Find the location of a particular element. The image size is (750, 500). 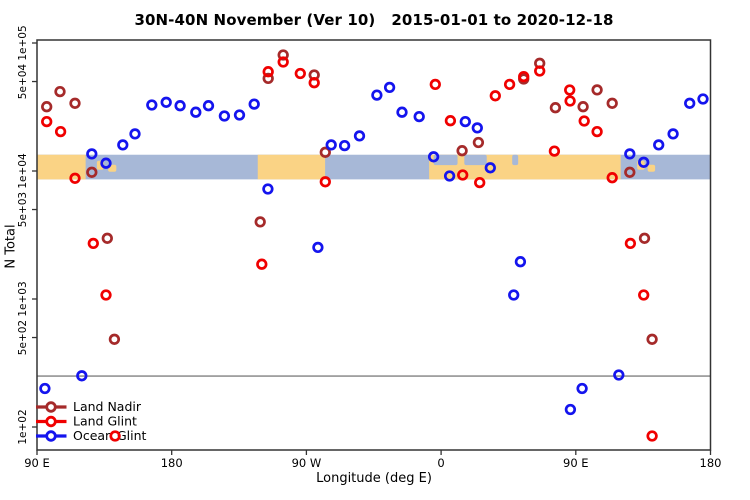

x-axis-tick-label: 0 is located at coordinates (440, 463).